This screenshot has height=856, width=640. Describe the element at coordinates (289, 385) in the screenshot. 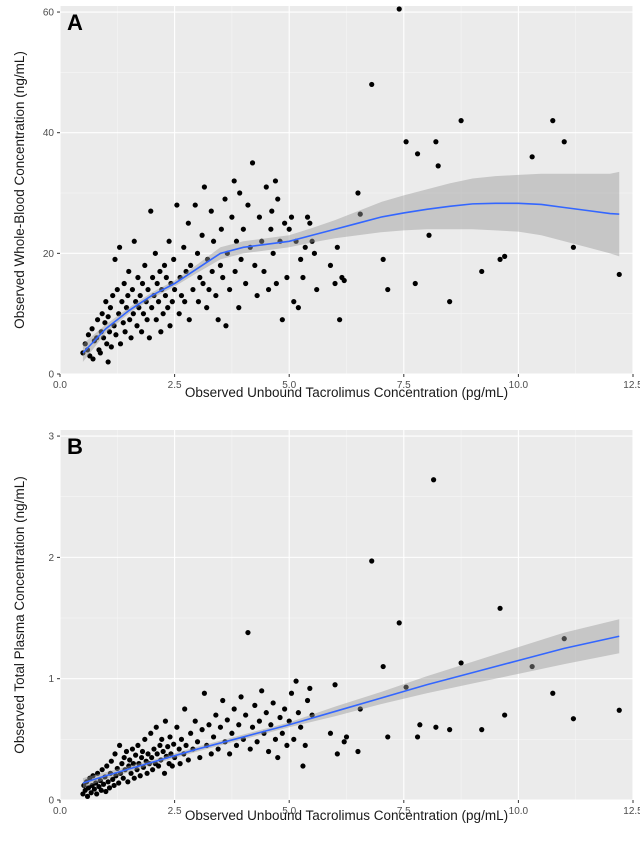

I see `x-tick-label: 5.0` at that location.